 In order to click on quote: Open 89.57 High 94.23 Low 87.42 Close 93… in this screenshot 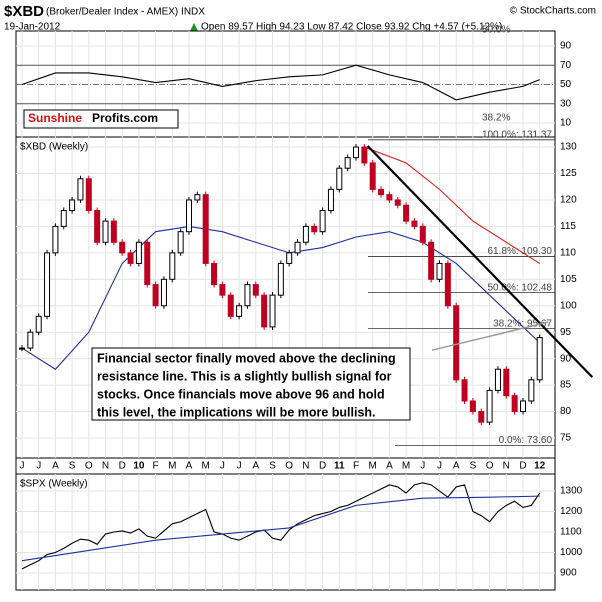, I will do `click(351, 27)`.